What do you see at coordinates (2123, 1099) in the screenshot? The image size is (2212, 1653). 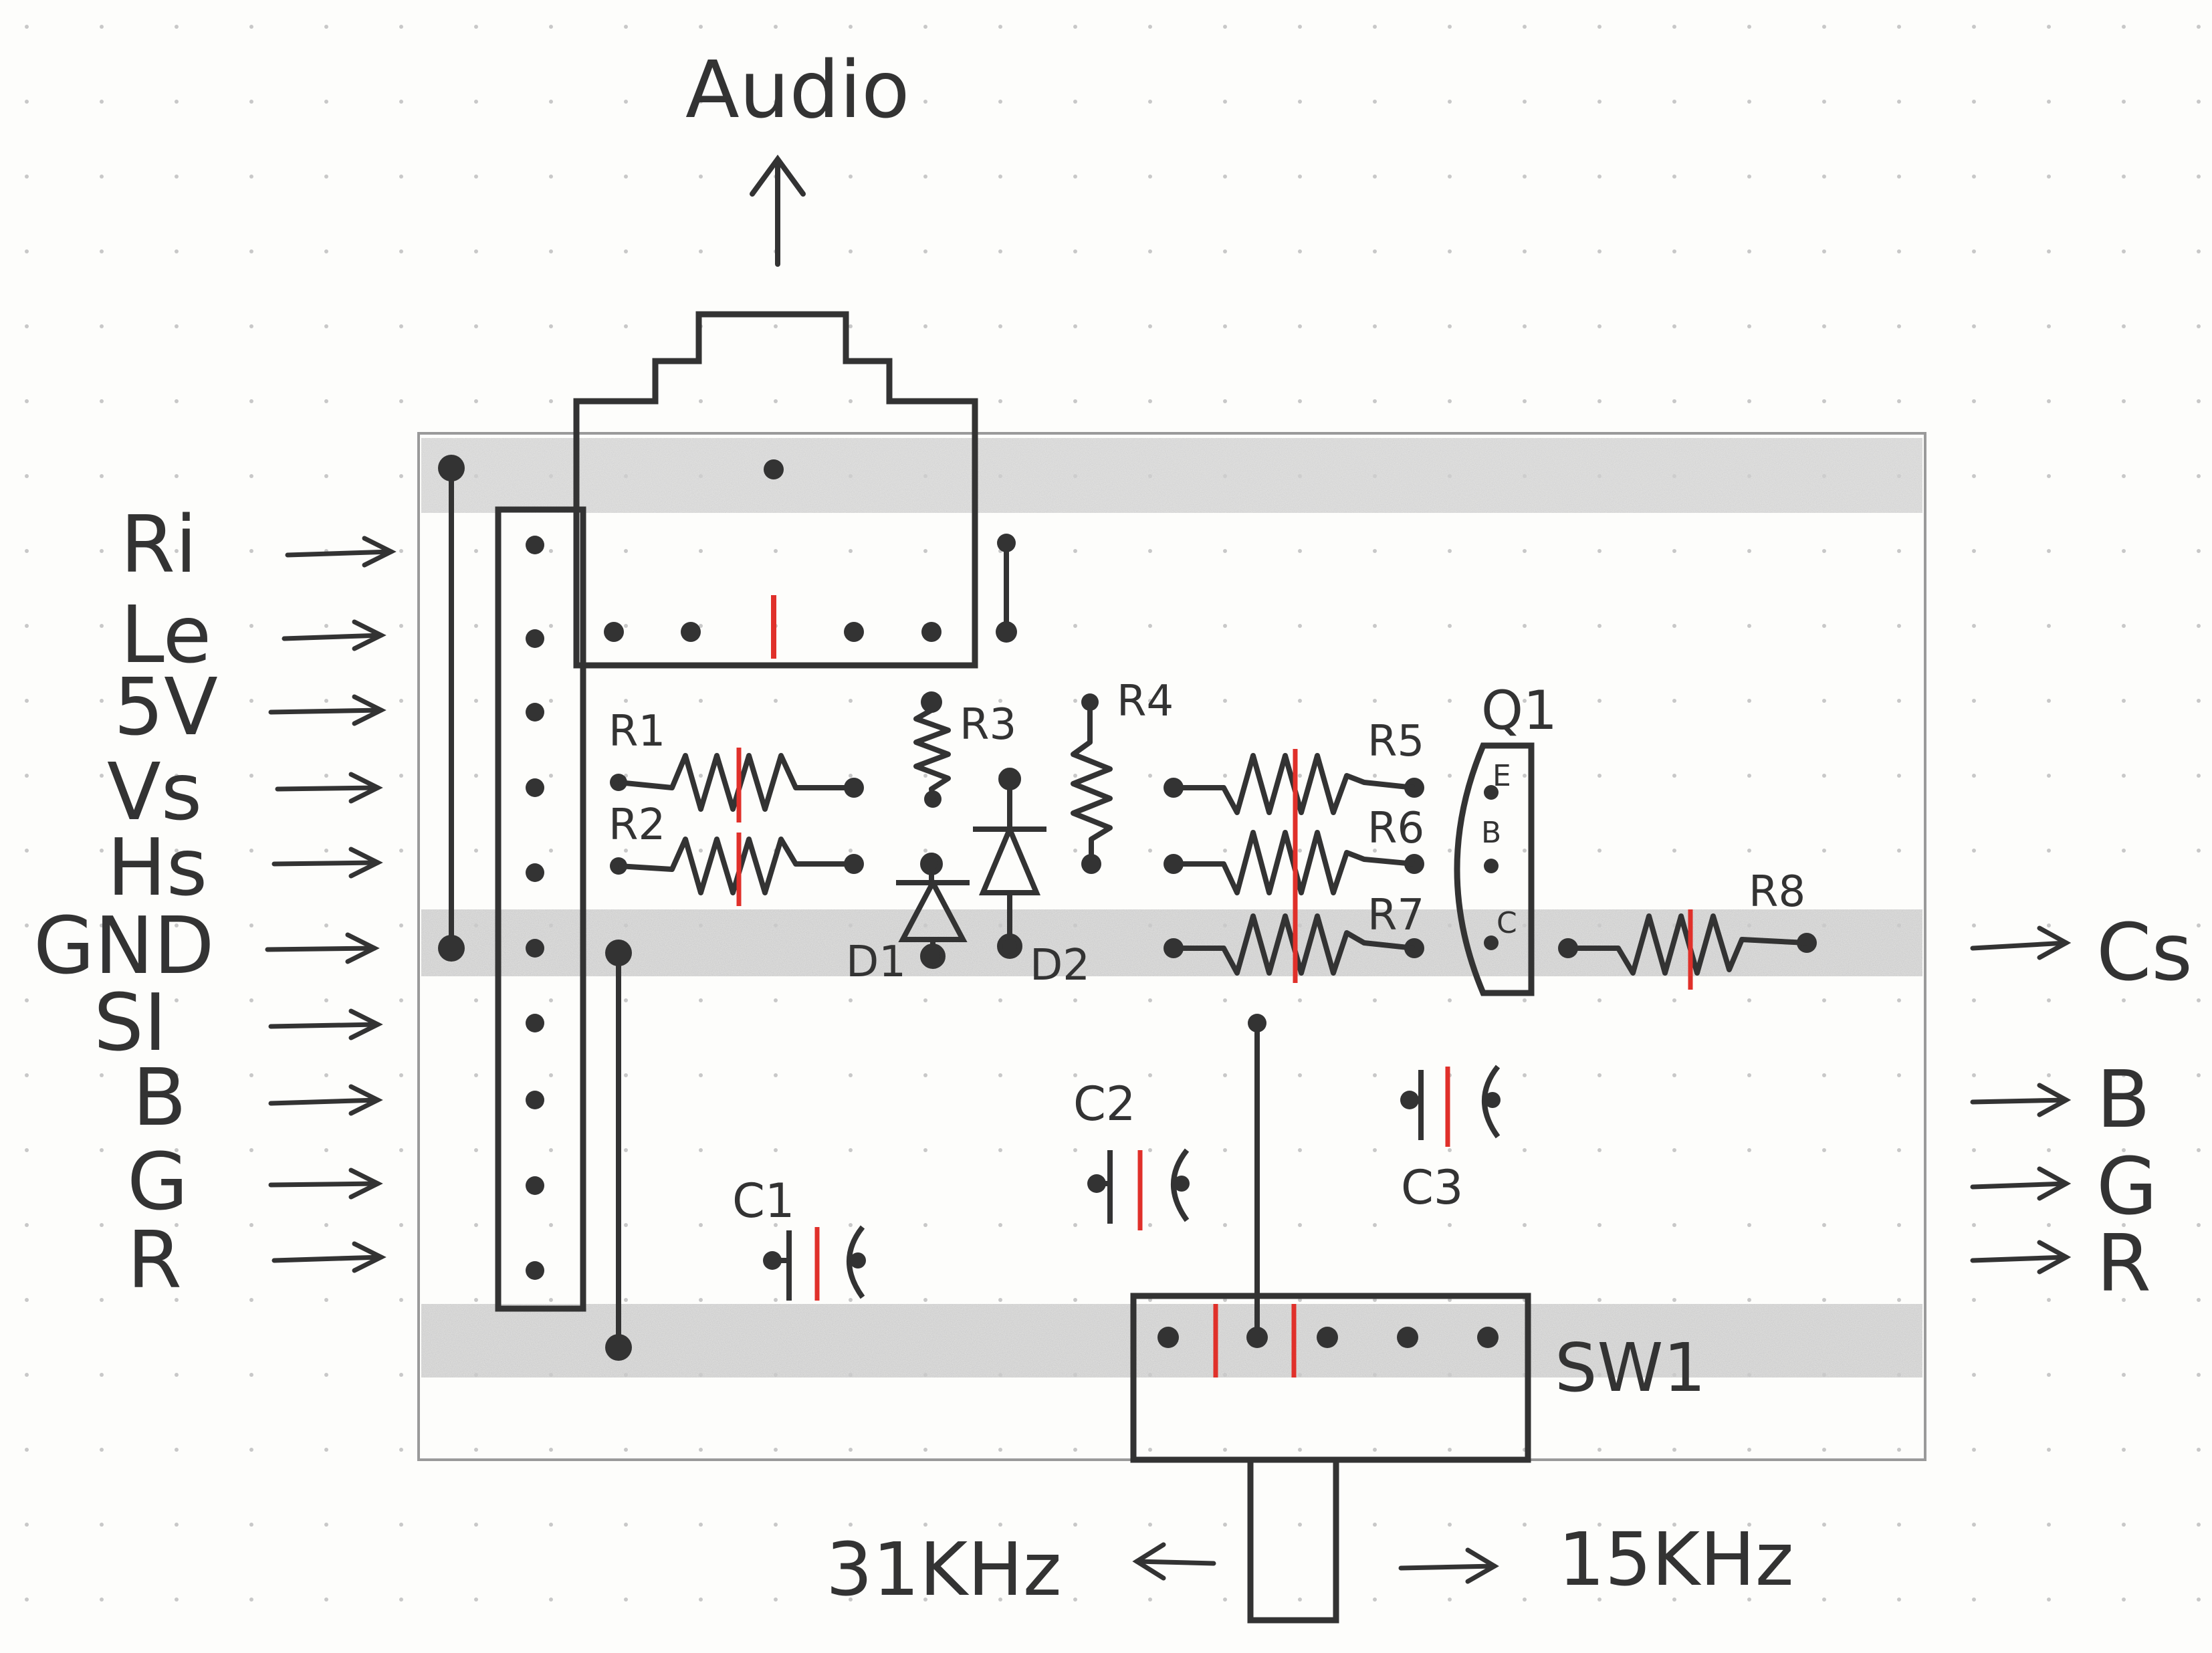 I see `output-label-b: B` at bounding box center [2123, 1099].